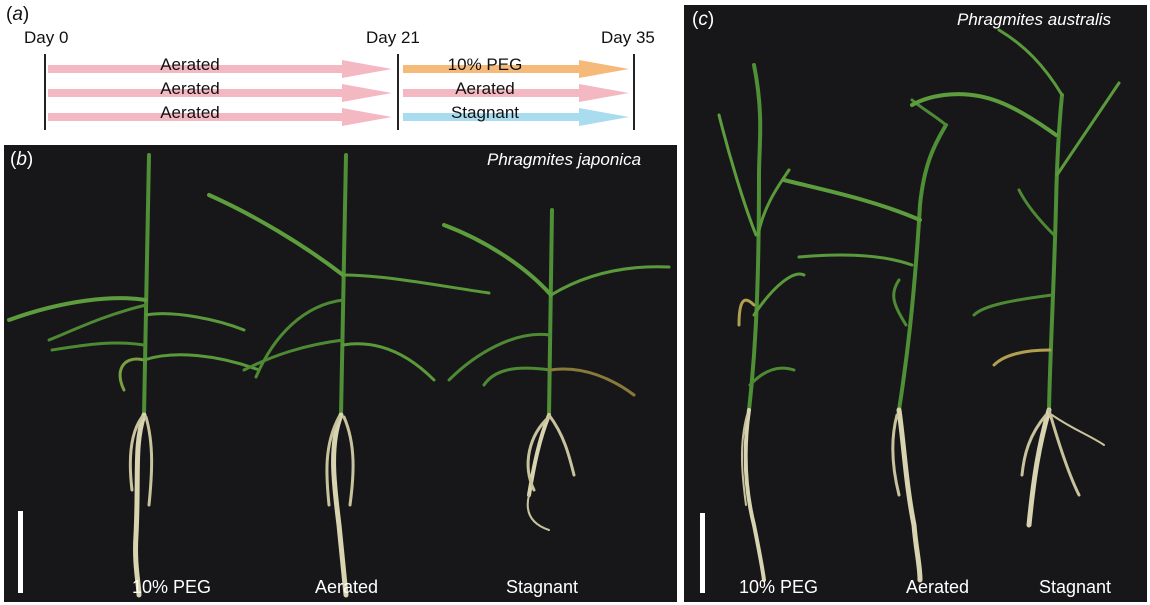 This screenshot has height=605, width=1150. I want to click on panel-b-species: Phragmites japonica, so click(564, 159).